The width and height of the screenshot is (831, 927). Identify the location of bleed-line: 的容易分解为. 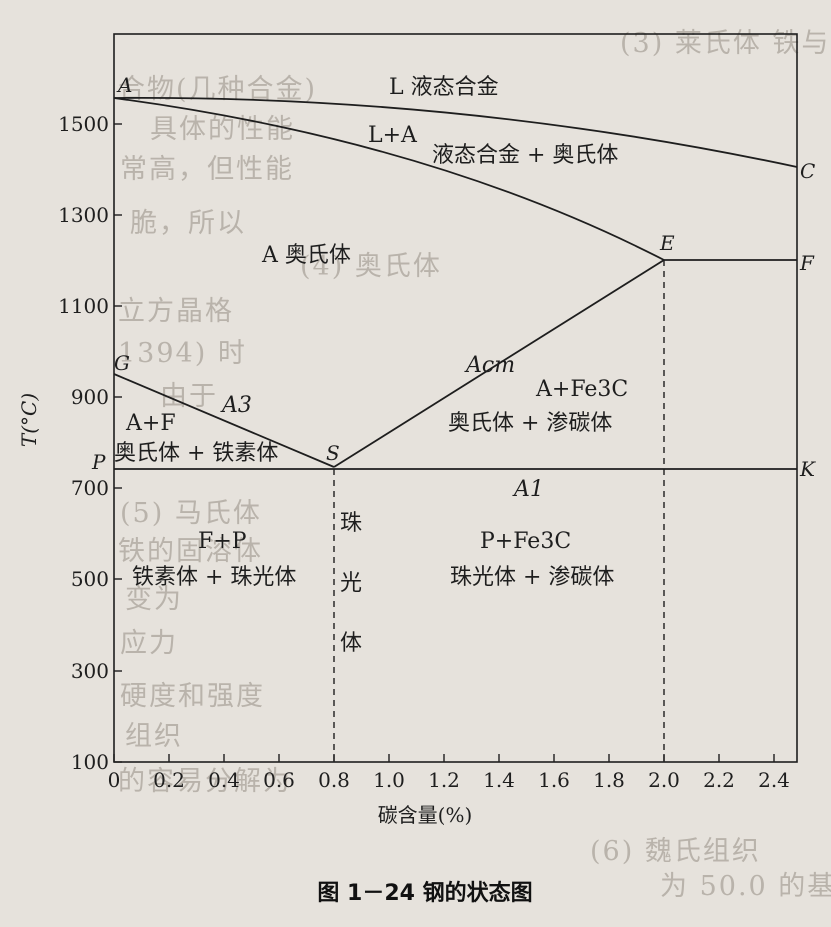
(205, 781).